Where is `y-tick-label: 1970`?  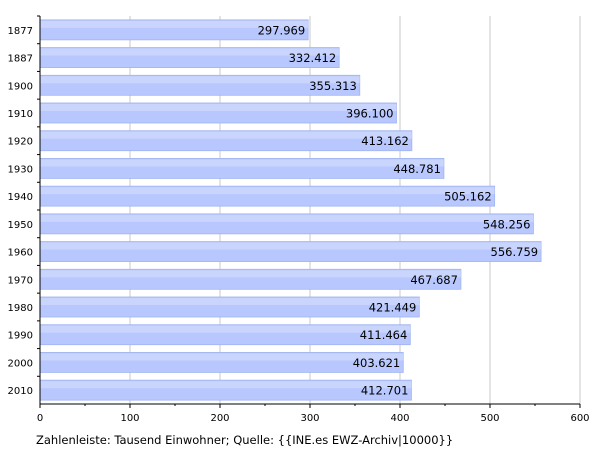
y-tick-label: 1970 is located at coordinates (20, 280).